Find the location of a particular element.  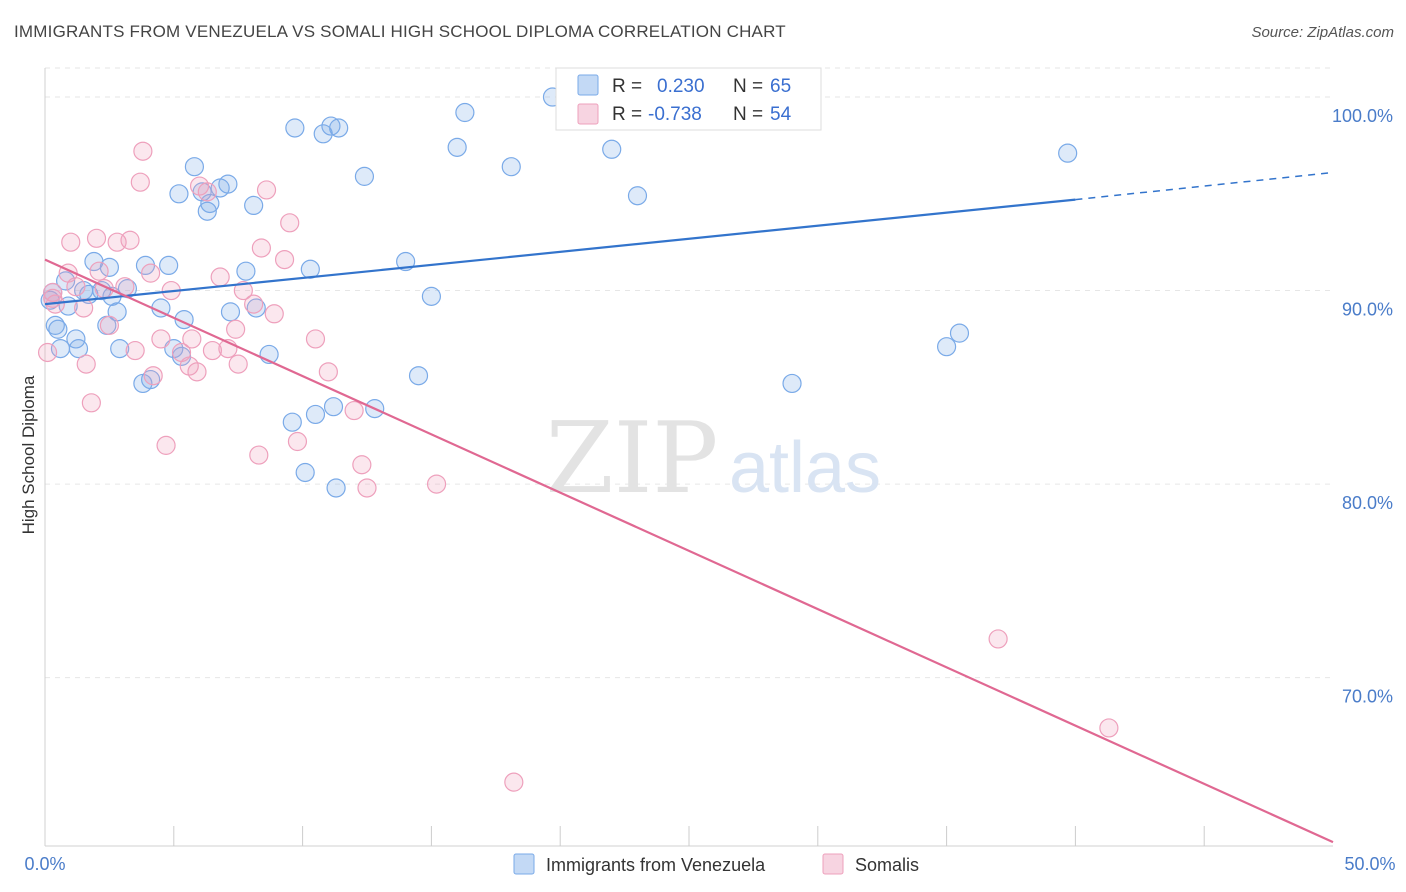

watermark-zip: ZIP is located at coordinates (632, 459).